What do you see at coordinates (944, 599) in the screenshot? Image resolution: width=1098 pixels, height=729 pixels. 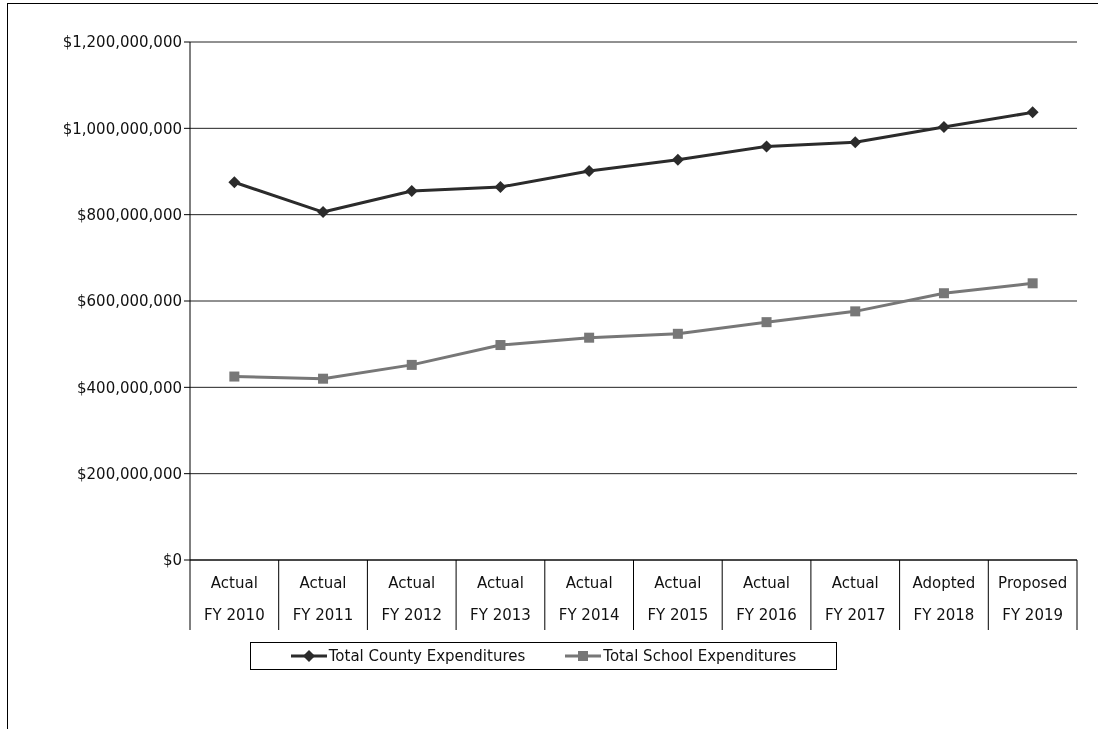 I see `x-tick-label: Adopted FY 2018` at bounding box center [944, 599].